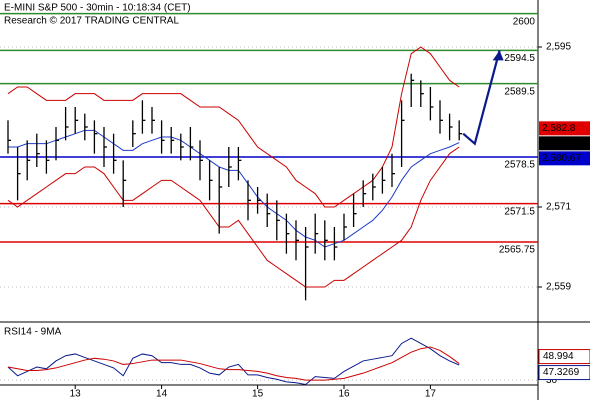 This screenshot has width=590, height=400. I want to click on x-tick-label: 13, so click(76, 394).